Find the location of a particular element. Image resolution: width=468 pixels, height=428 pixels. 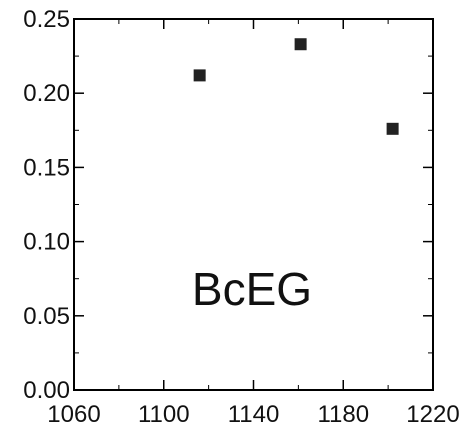

y-tick-label: 0.20 is located at coordinates (46, 93).